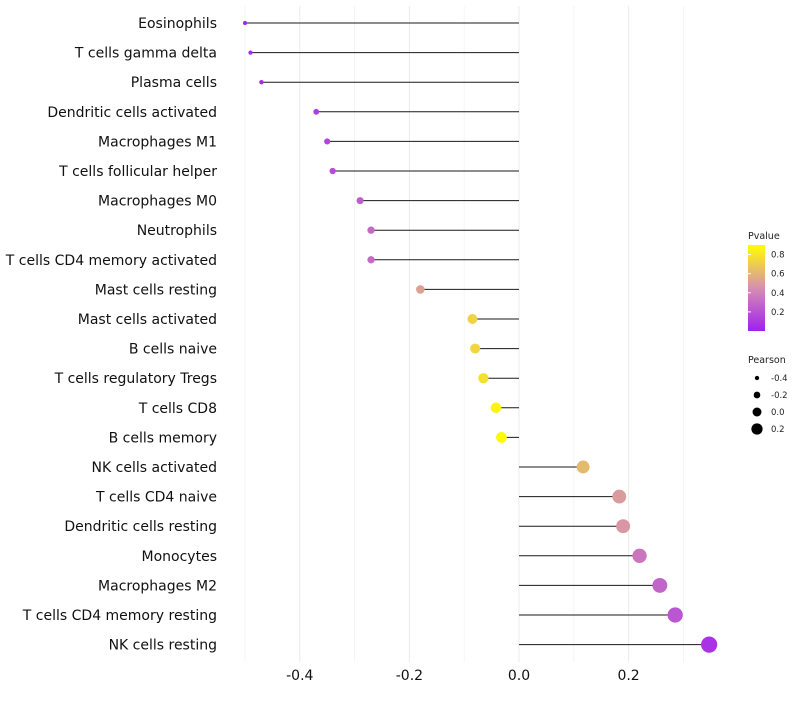  Describe the element at coordinates (619, 496) in the screenshot. I see `point-t-cells-cd4-naive` at that location.